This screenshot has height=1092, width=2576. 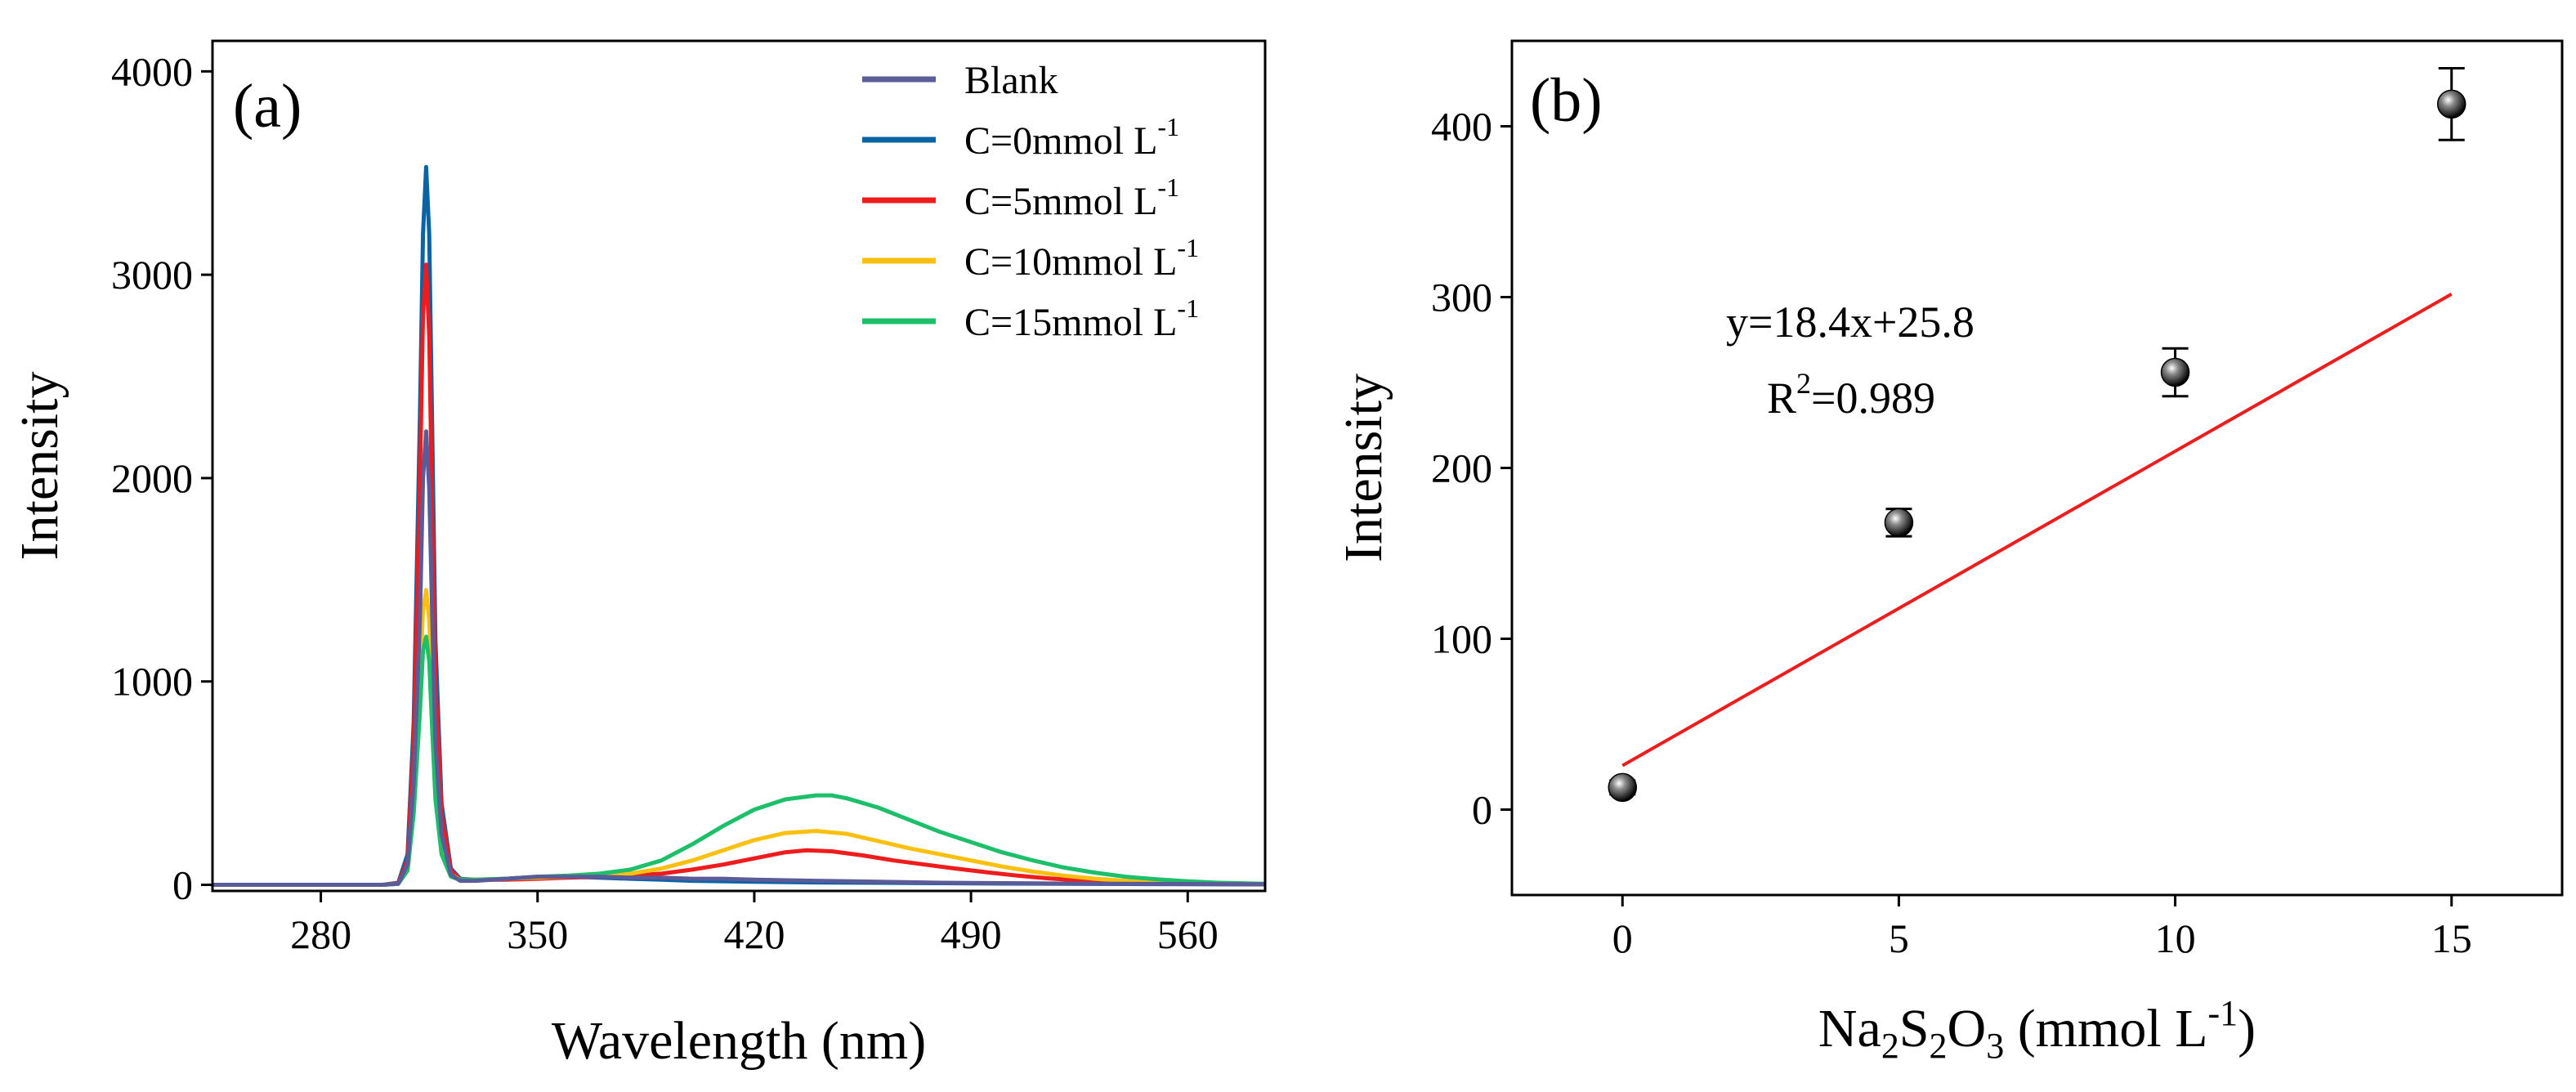 I want to click on r-squared-exponent: 2, so click(x=1803, y=383).